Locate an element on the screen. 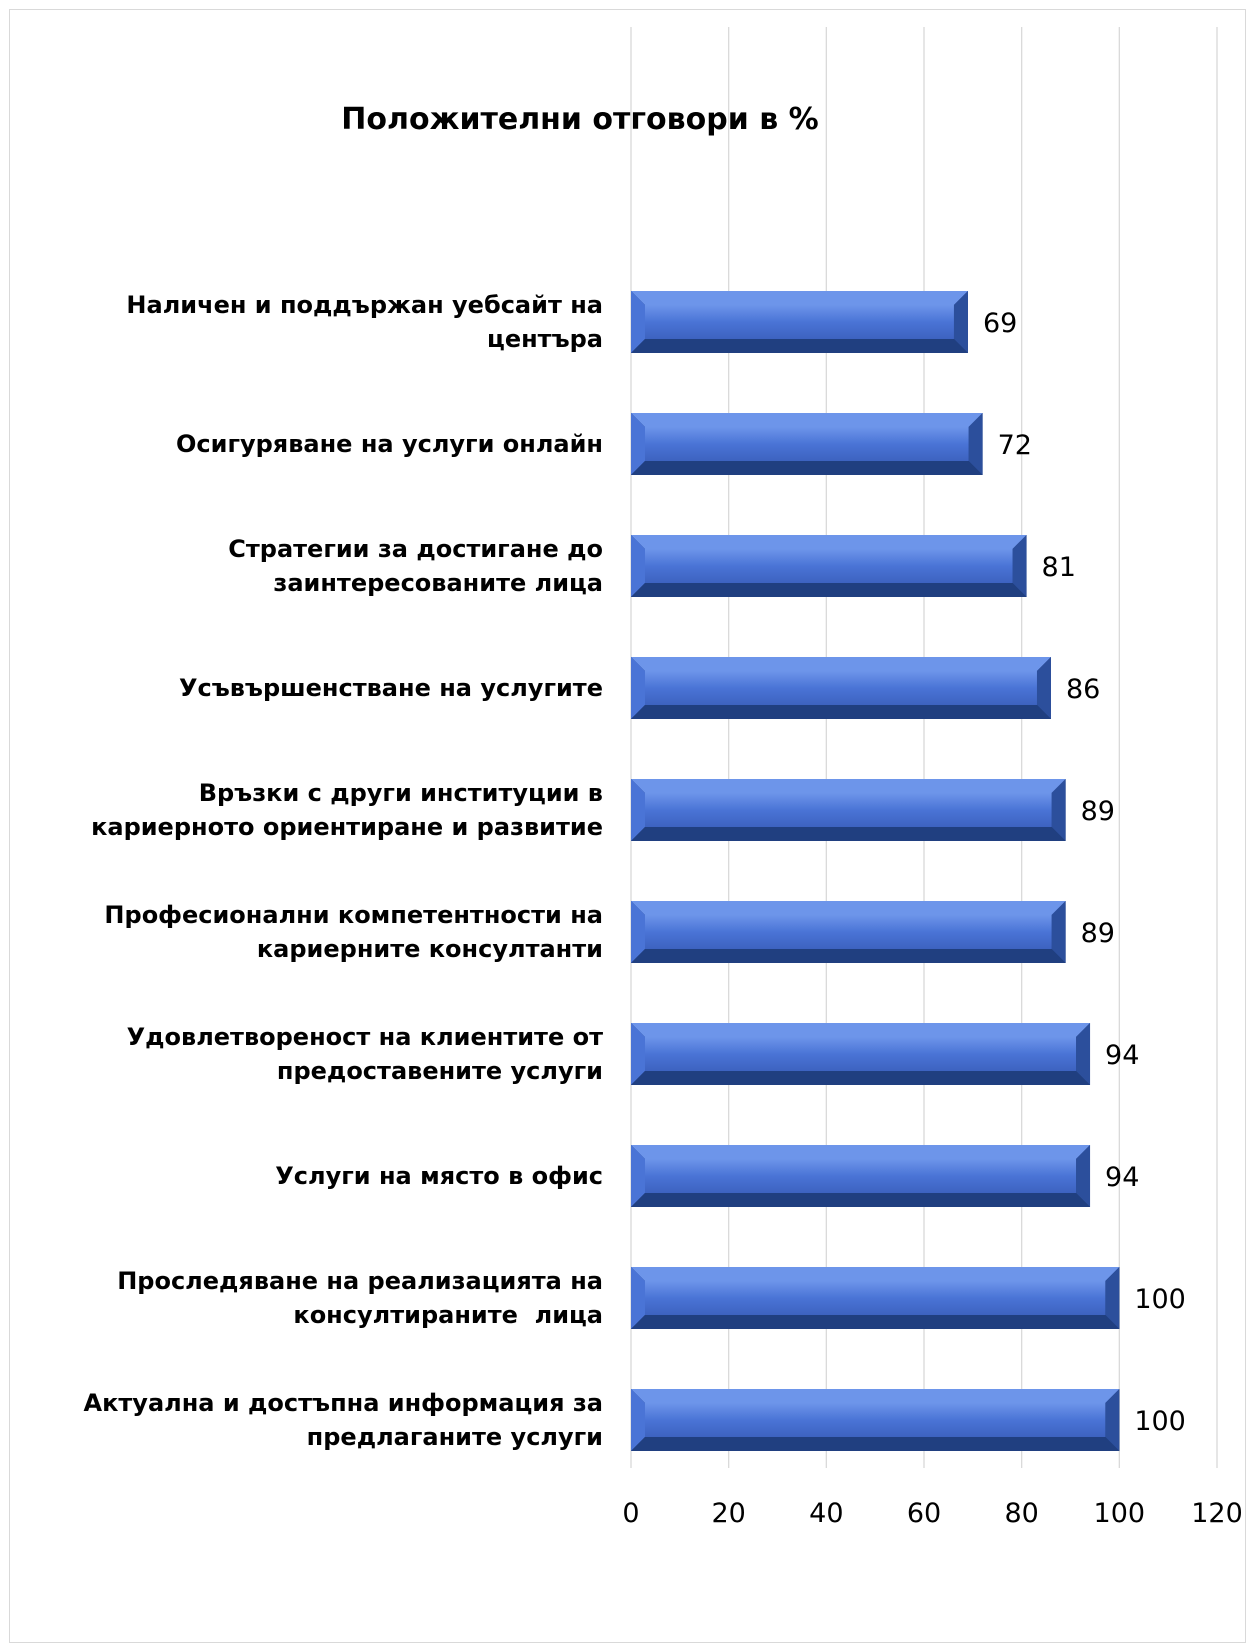 This screenshot has width=1255, height=1652. x-tick-label: 20 is located at coordinates (728, 1513).